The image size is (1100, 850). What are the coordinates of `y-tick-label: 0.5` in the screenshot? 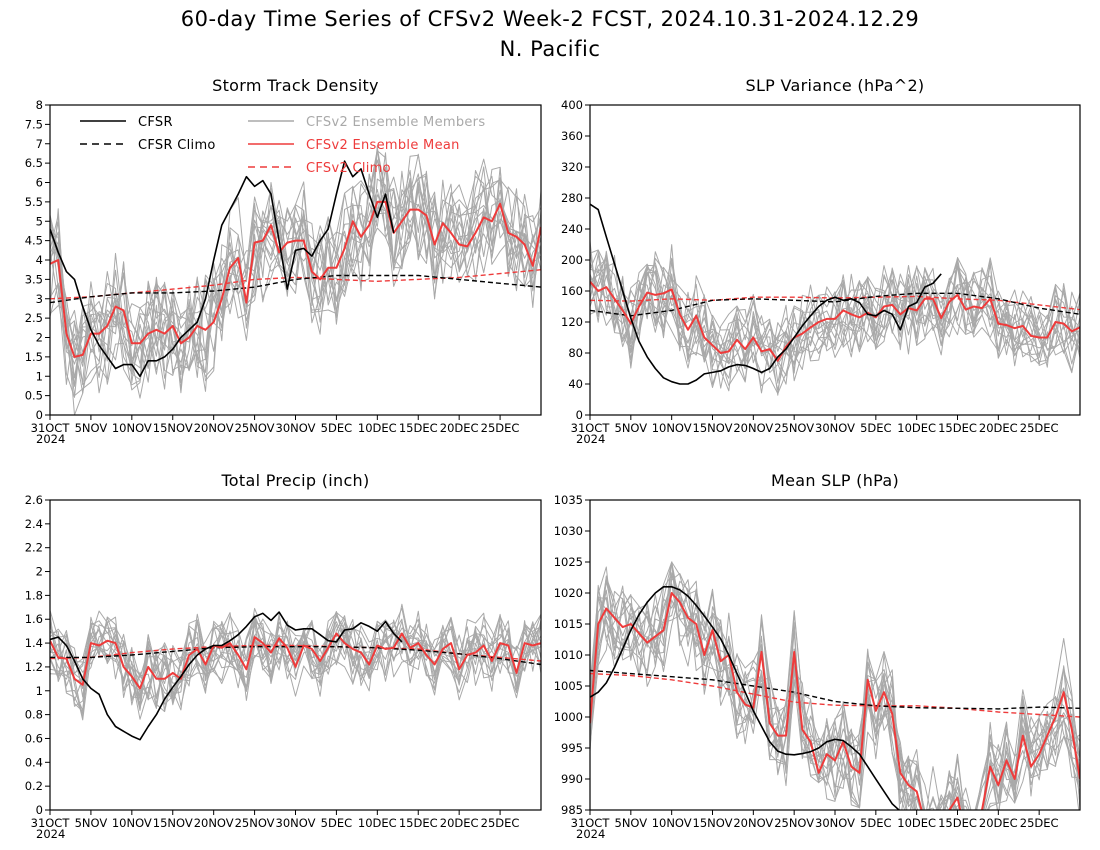 It's located at (34, 396).